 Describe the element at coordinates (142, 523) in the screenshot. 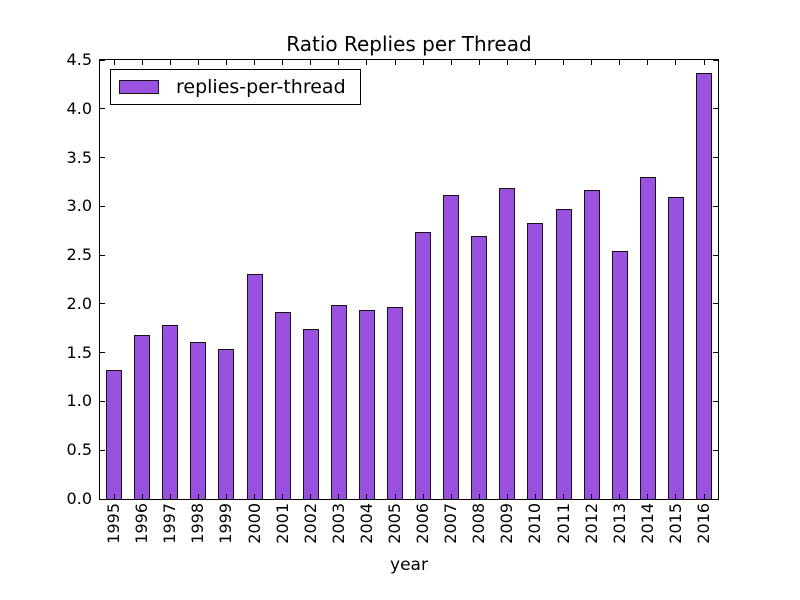

I see `x-tick-label: 1996` at that location.